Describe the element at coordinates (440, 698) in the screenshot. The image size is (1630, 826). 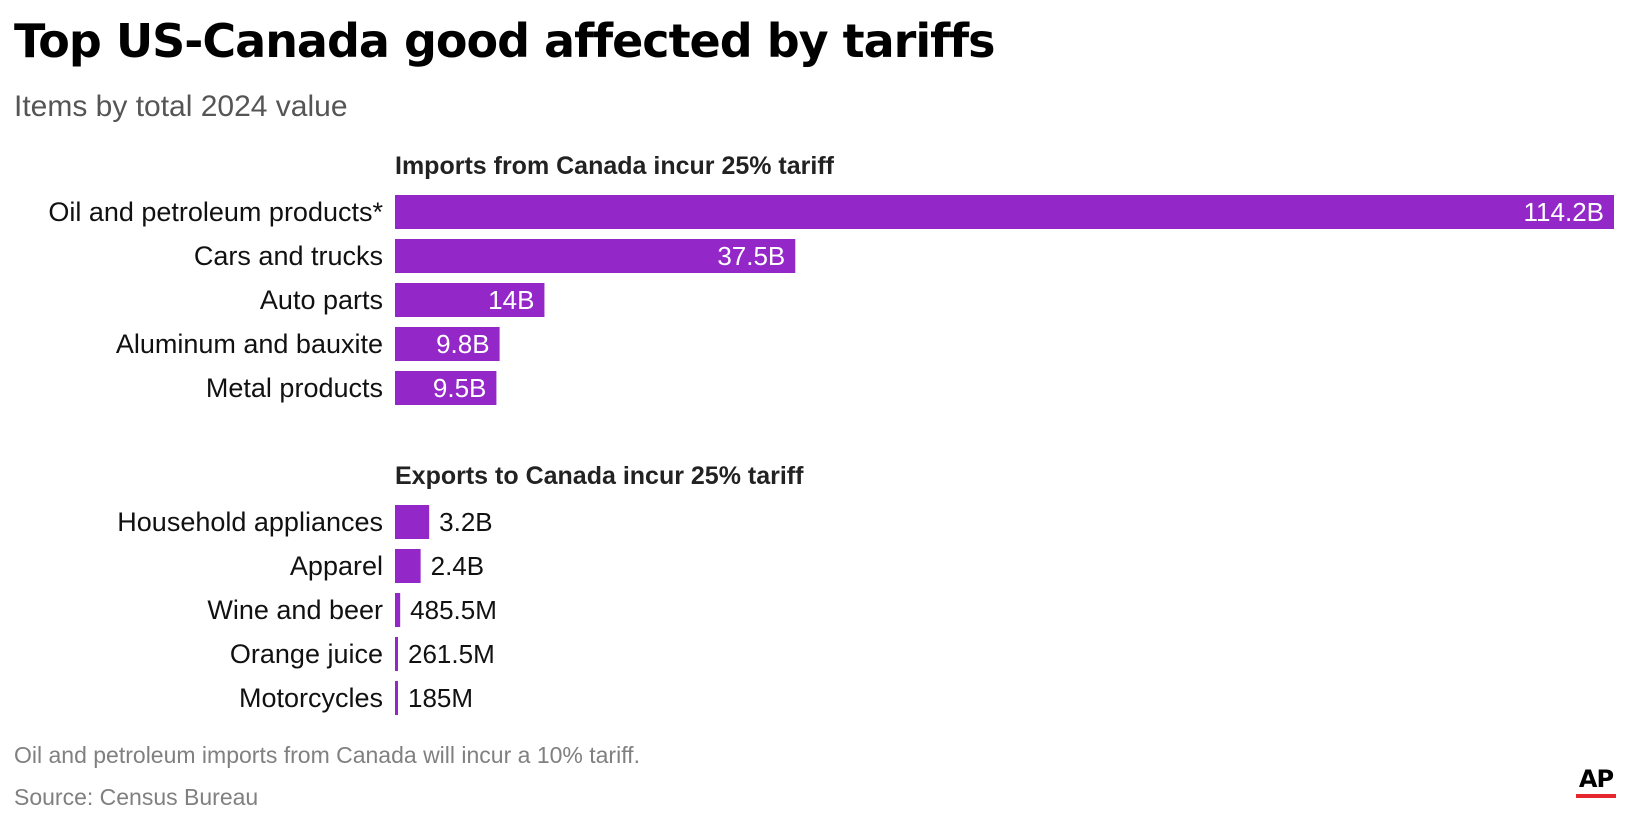
I see `data-label: 185M` at that location.